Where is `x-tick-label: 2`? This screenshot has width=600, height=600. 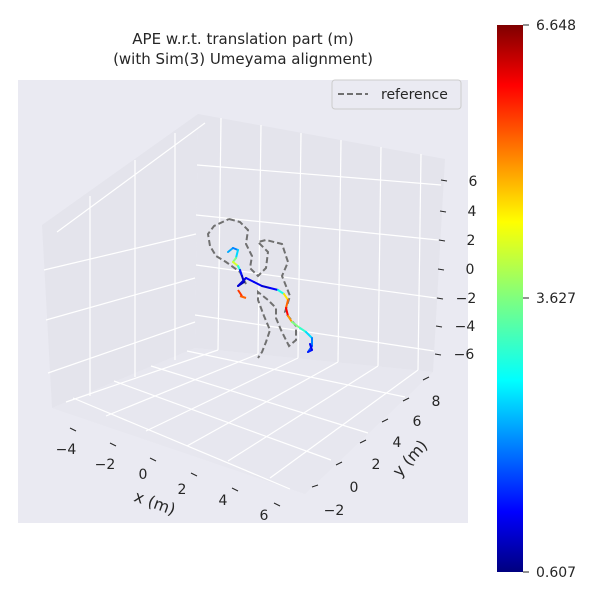 x-tick-label: 2 is located at coordinates (182, 490).